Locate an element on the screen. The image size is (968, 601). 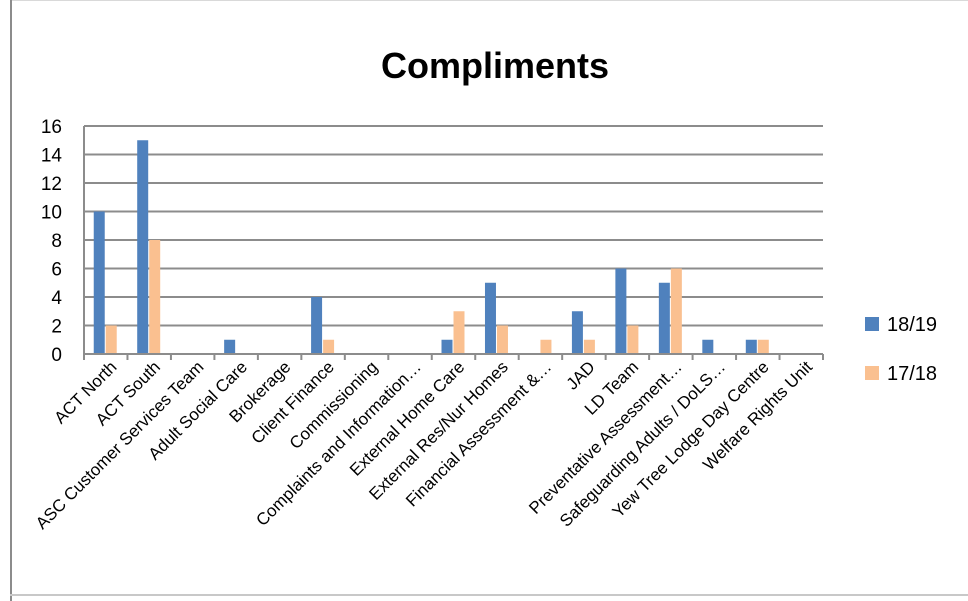
y-tick-labels: 0 2 4 6 8 10 12 14 16 is located at coordinates (52, 241).